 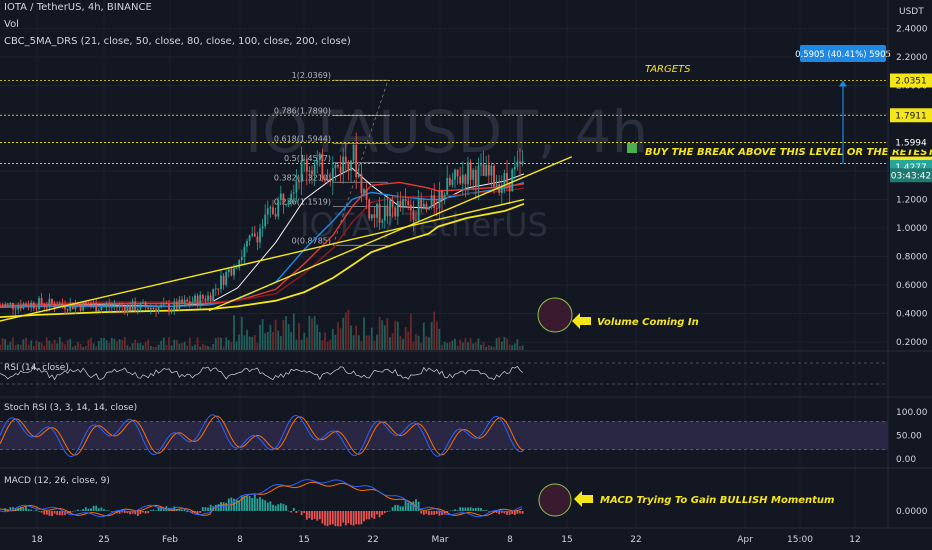 I want to click on time-tick: 8, so click(x=240, y=540).